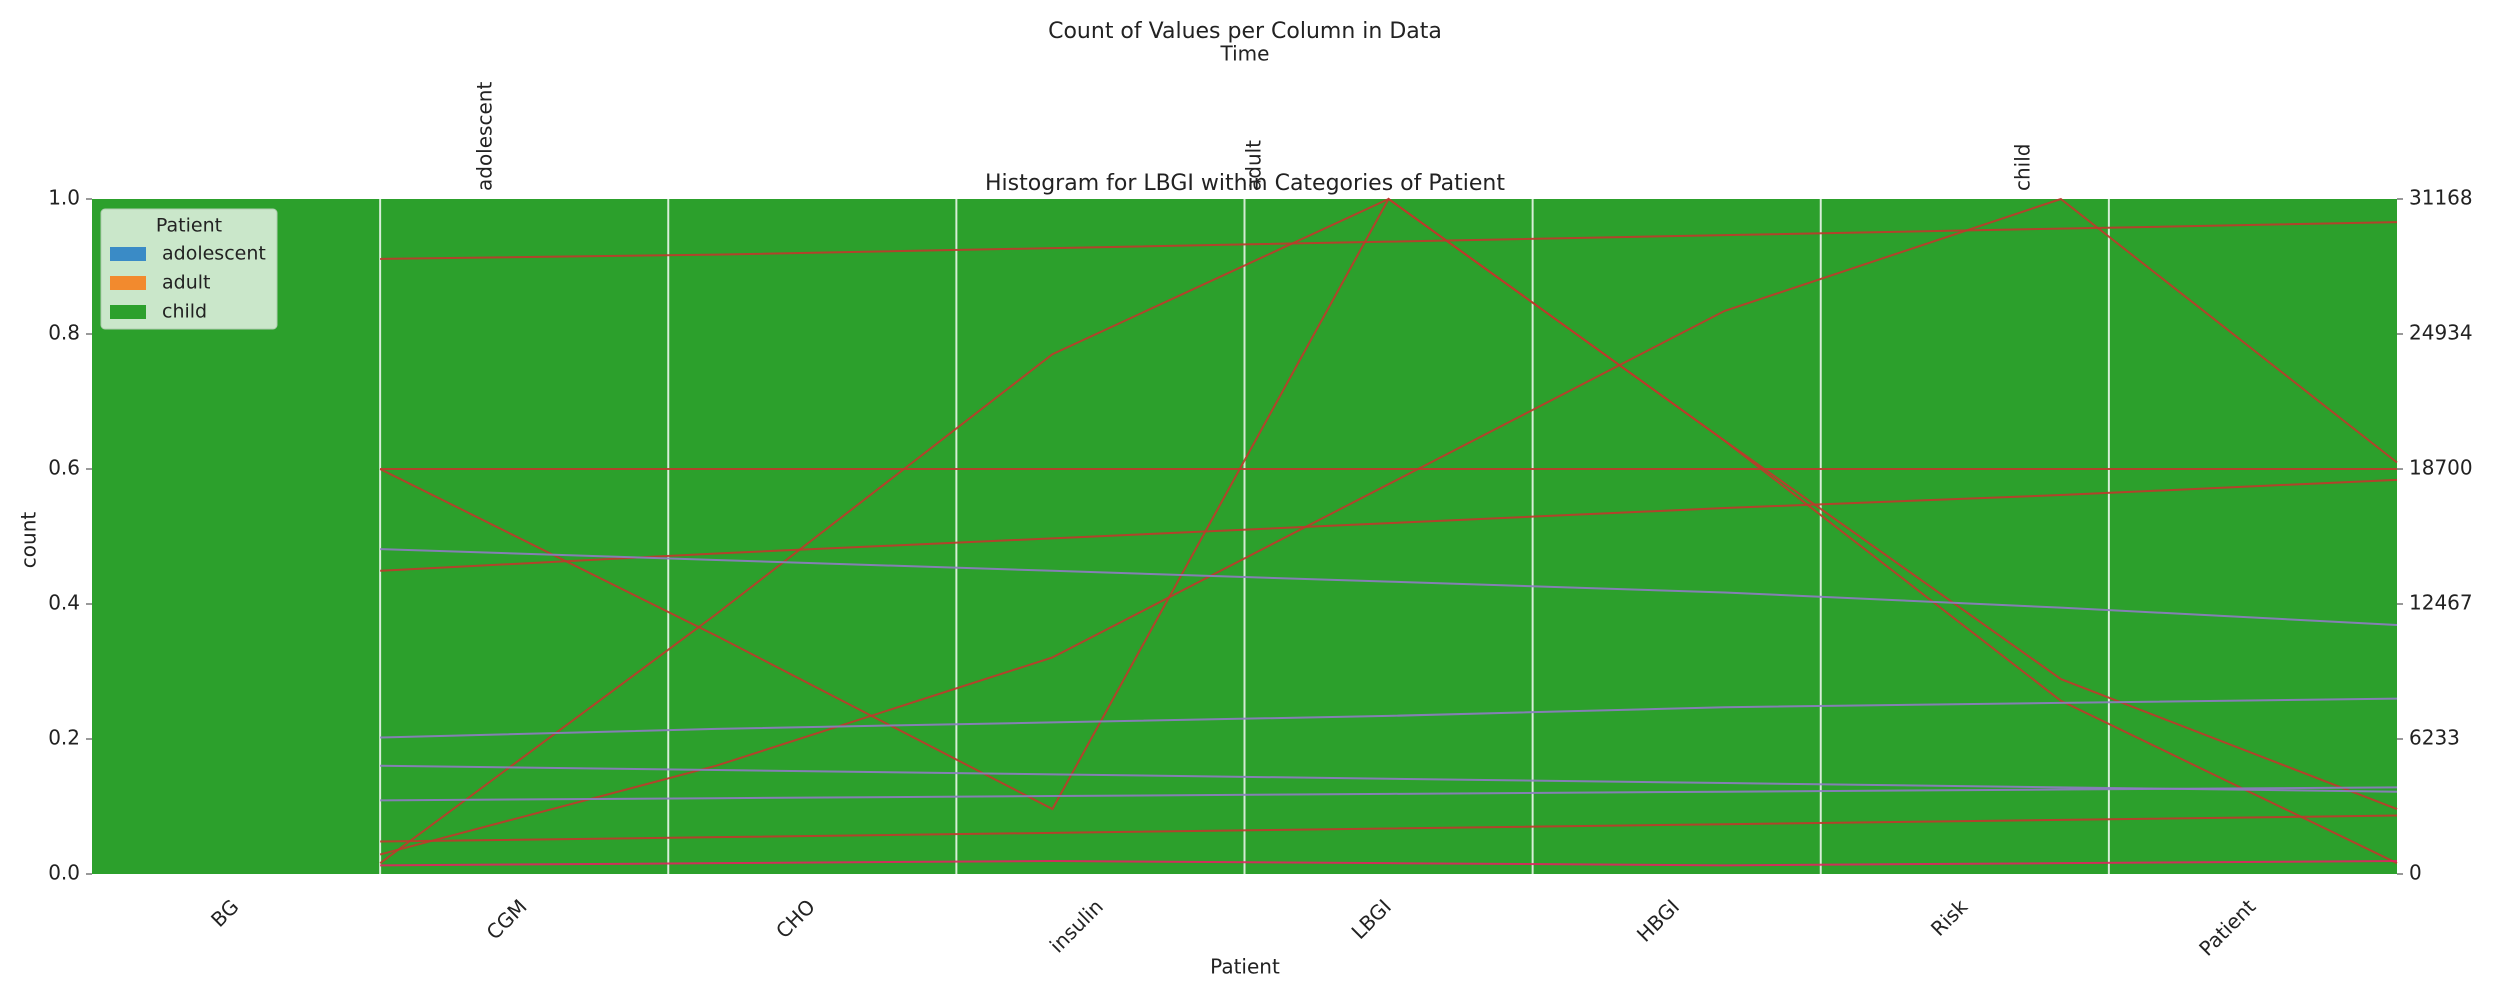  What do you see at coordinates (2441, 603) in the screenshot?
I see `y2-tick-label: 12467` at bounding box center [2441, 603].